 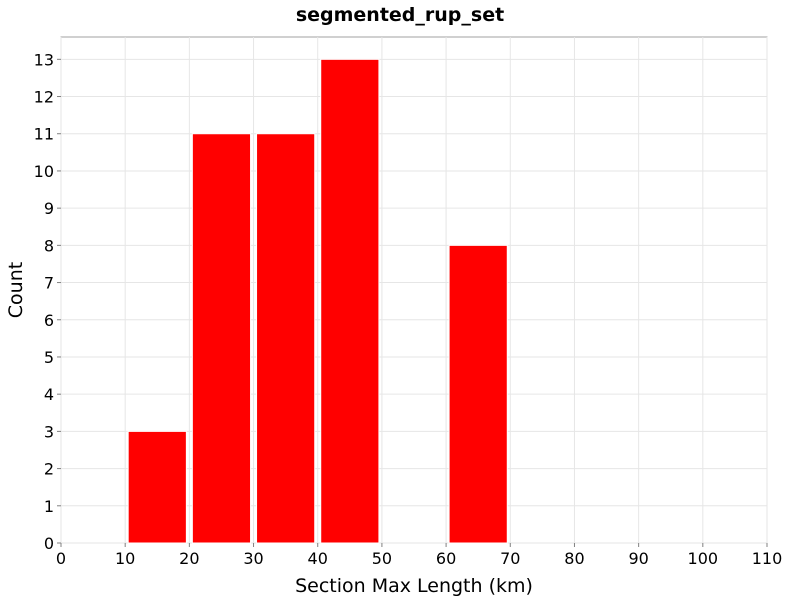 I want to click on y-axis-label: Count, so click(x=16, y=290).